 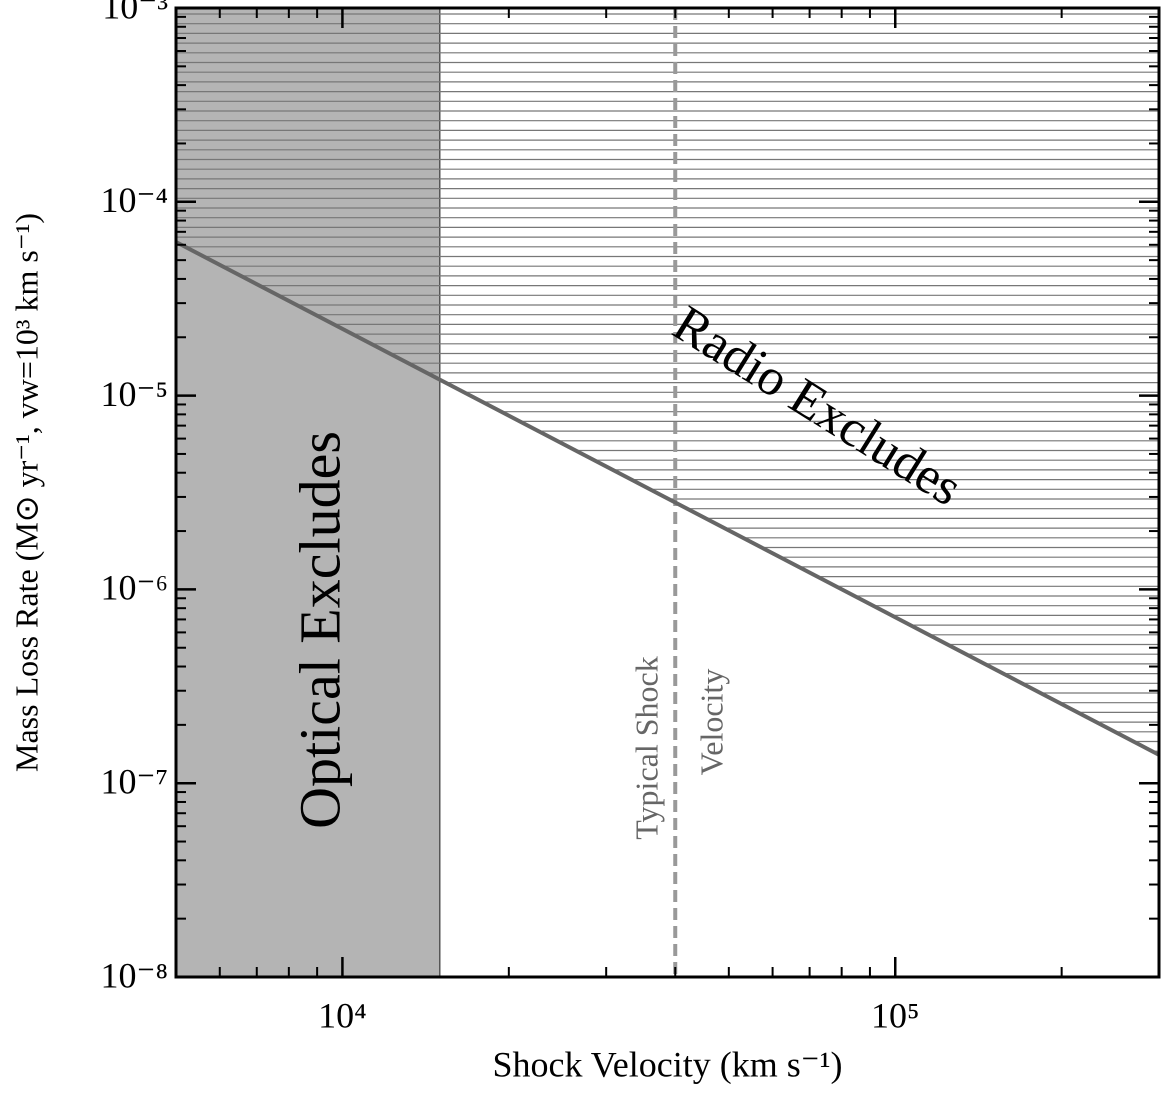 What do you see at coordinates (26, 492) in the screenshot?
I see `y-axis-label: Mass Loss Rate (M⊙ yr⁻¹, vw=10³ km s⁻¹)` at bounding box center [26, 492].